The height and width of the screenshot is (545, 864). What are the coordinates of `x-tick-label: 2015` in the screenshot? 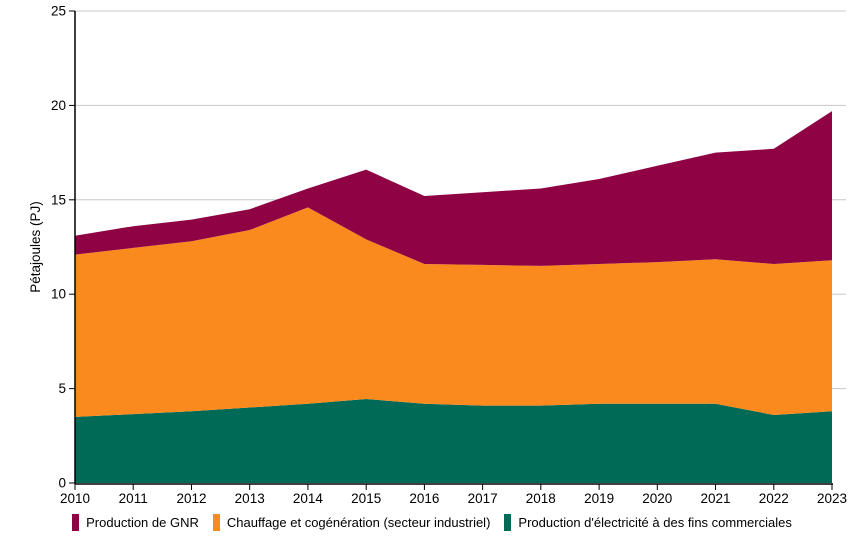 It's located at (366, 498).